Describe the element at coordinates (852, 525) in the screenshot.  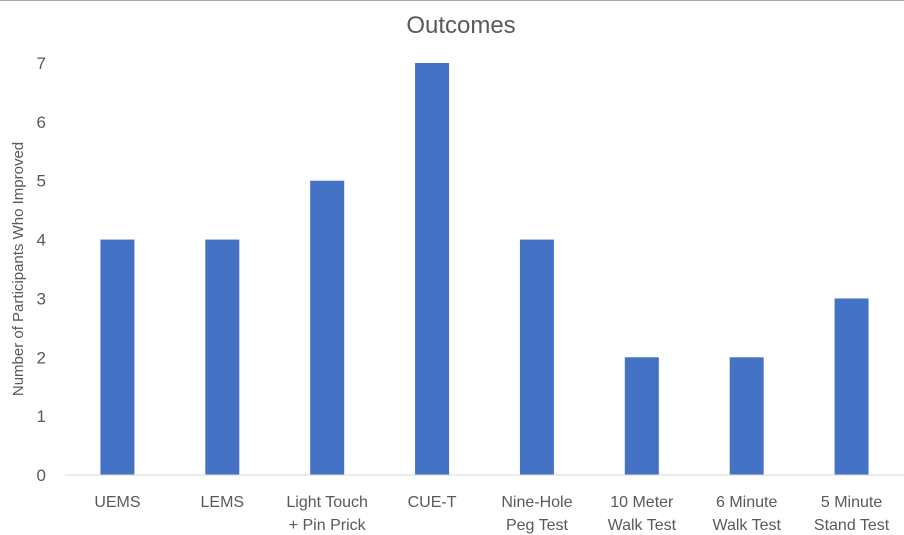
I see `x-tick-label-line: Stand Test` at that location.